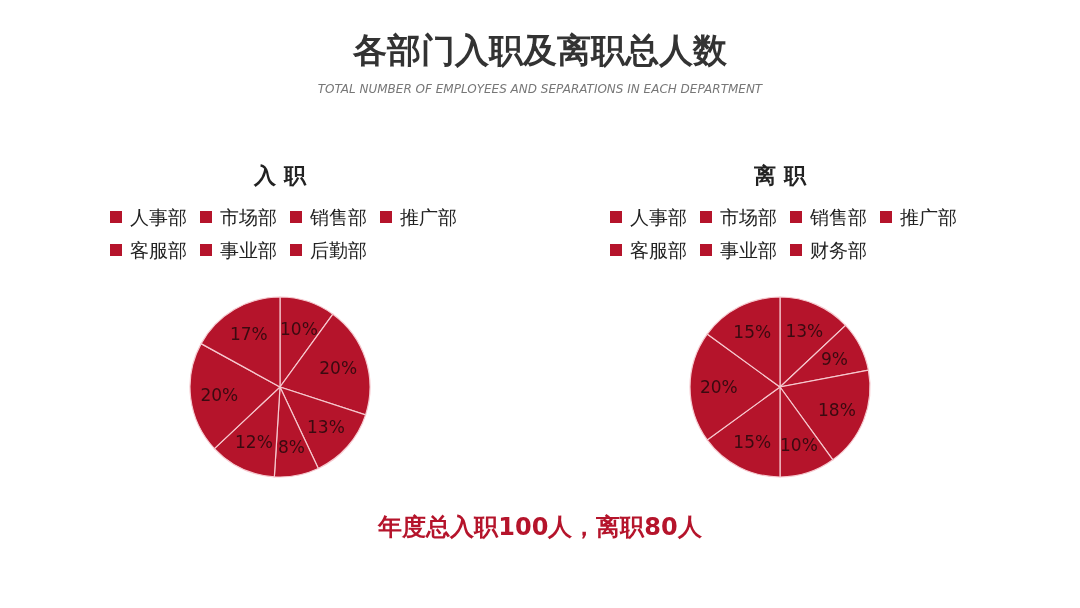 The image size is (1080, 608). Describe the element at coordinates (838, 250) in the screenshot. I see `legend-label: 财务部` at that location.